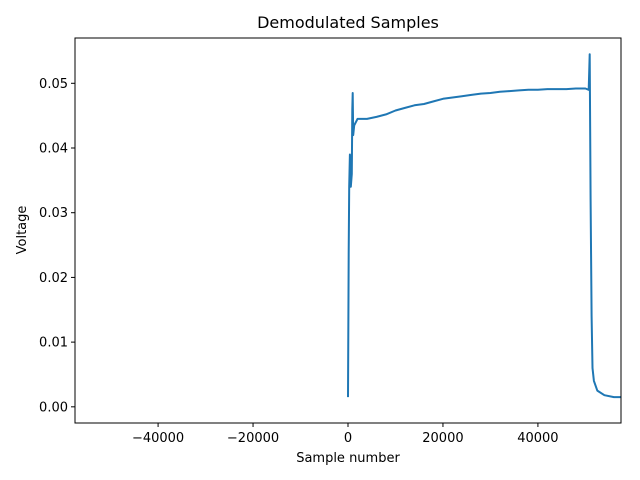 This screenshot has width=640, height=480. I want to click on y-tick-label: 0.05, so click(53, 84).